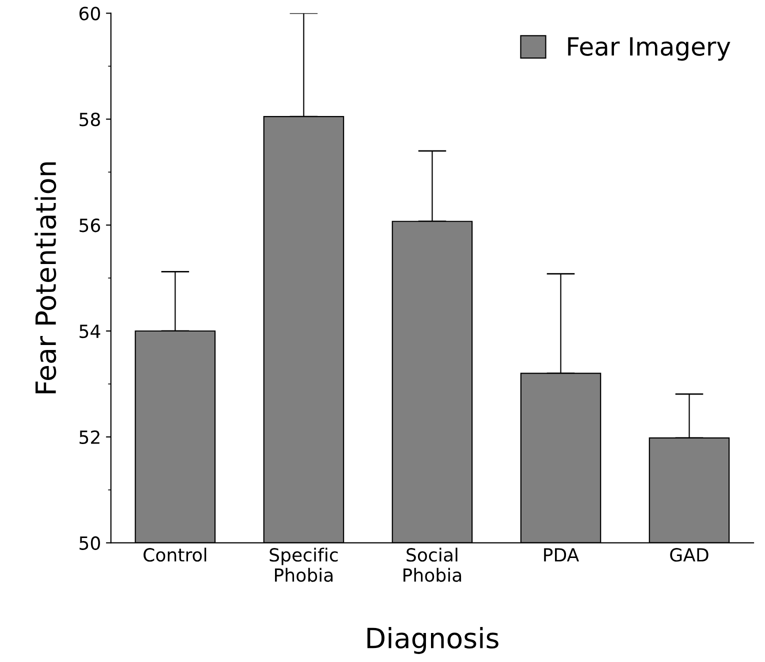  Describe the element at coordinates (90, 437) in the screenshot. I see `y-tick-label: 52` at that location.